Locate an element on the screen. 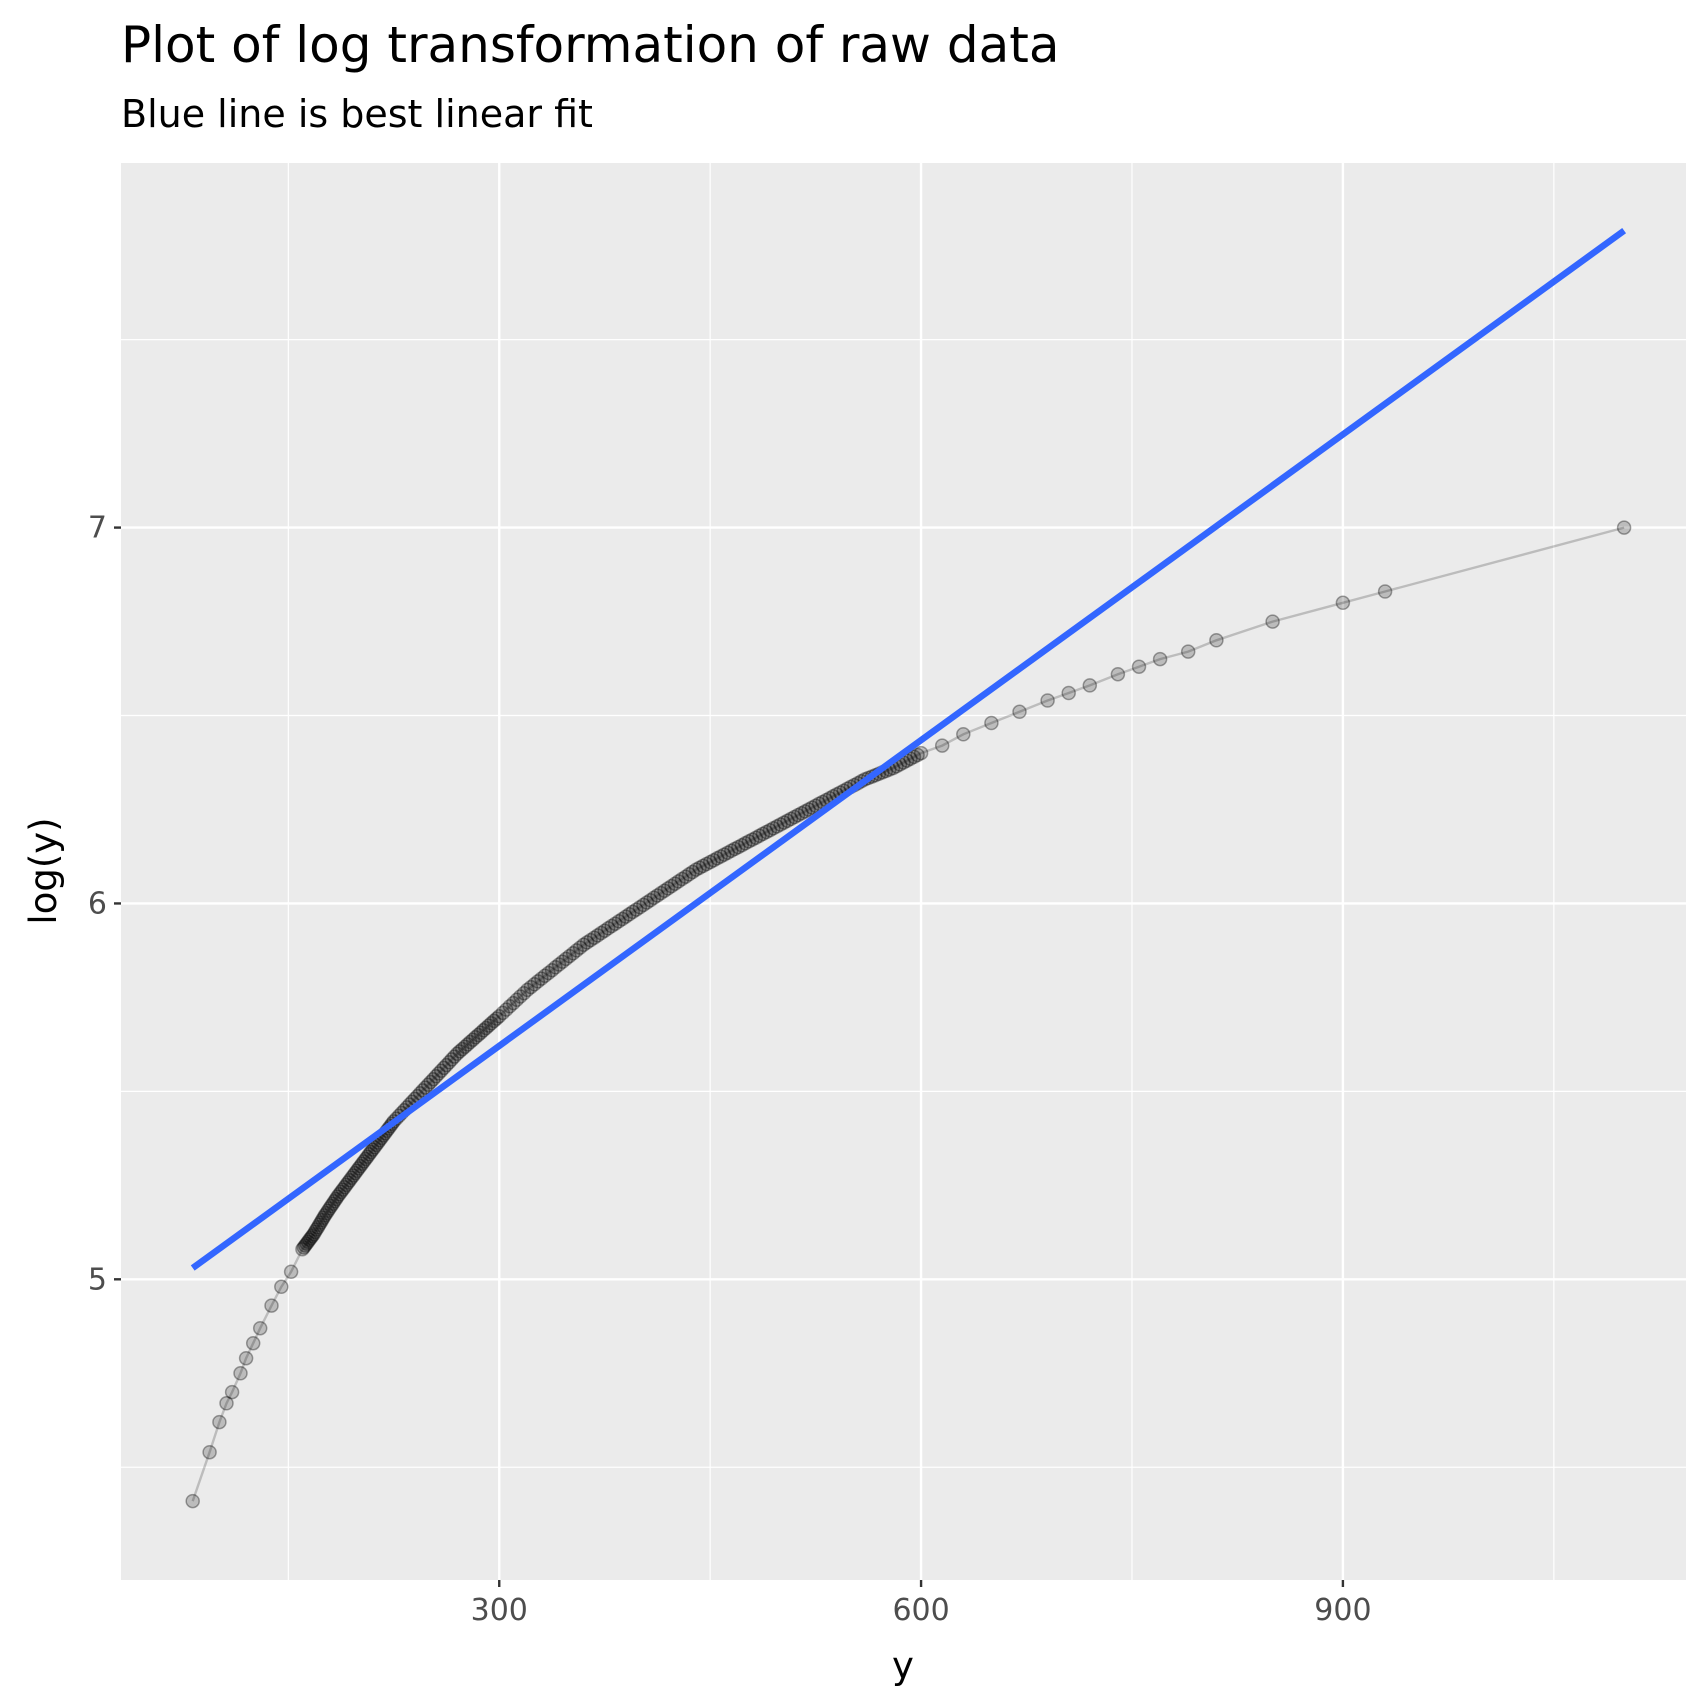 The width and height of the screenshot is (1700, 1700). x-tick-label: 600 is located at coordinates (920, 1610).